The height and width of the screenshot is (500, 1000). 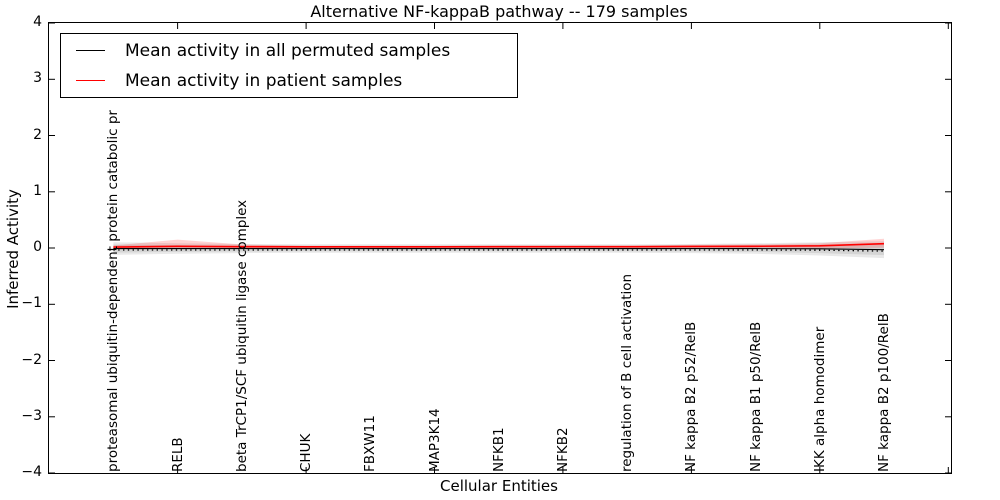 What do you see at coordinates (37, 247) in the screenshot?
I see `y-tick-label: 0` at bounding box center [37, 247].